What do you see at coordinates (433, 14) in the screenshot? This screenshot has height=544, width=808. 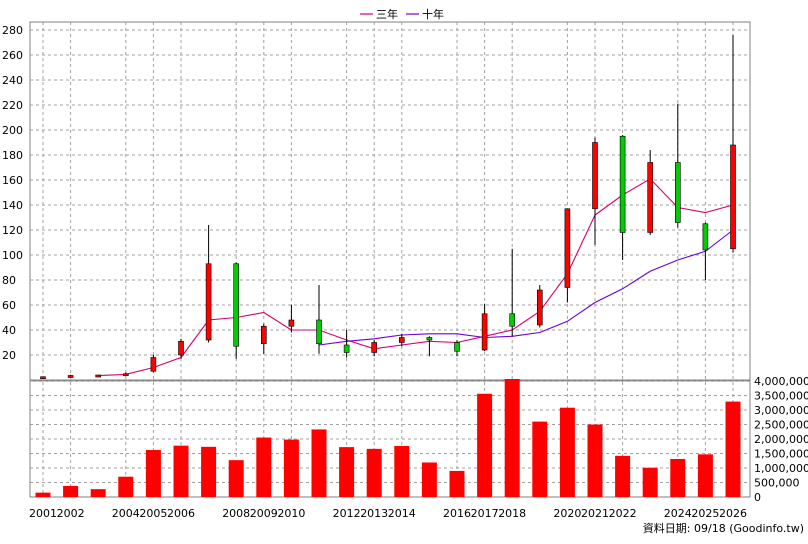 I see `legend-label-10y: 十年` at bounding box center [433, 14].